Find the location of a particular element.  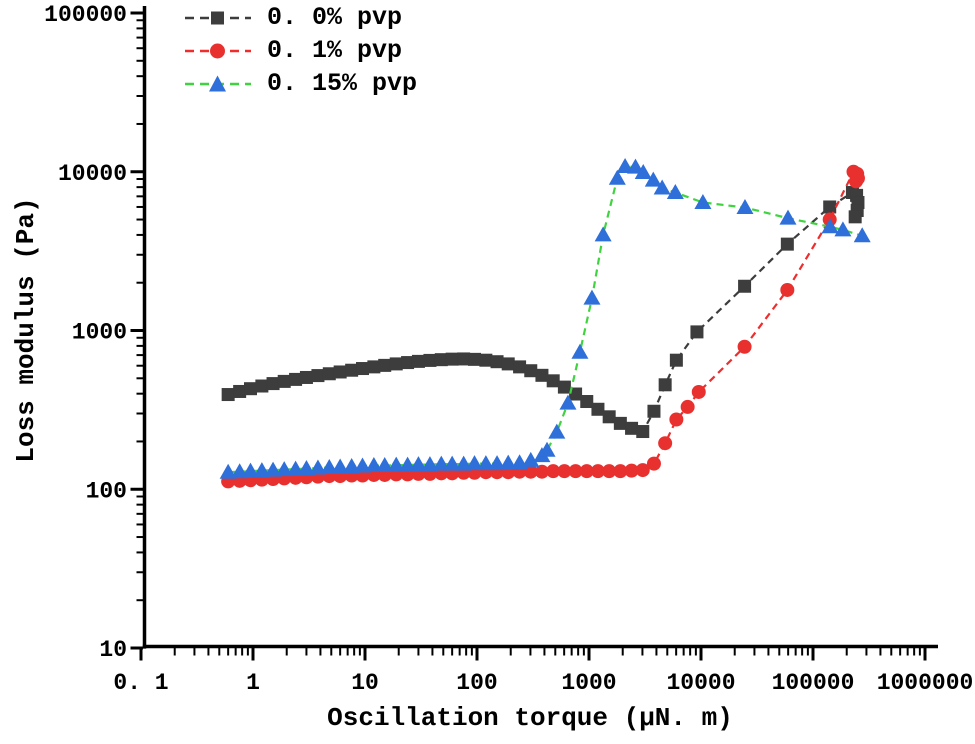

x-axis-title: Oscillation torque (μN. m) is located at coordinates (530, 718).